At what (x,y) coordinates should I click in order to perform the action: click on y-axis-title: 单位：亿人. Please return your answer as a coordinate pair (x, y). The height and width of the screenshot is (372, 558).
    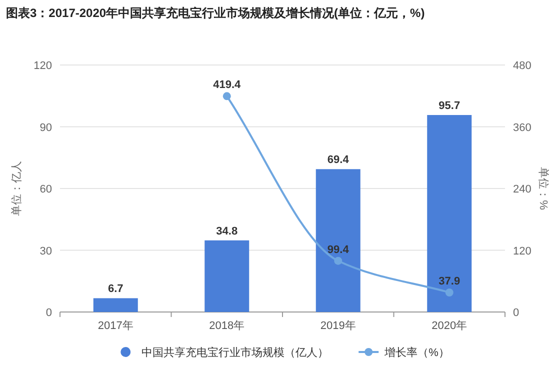
    Looking at the image, I should click on (16, 188).